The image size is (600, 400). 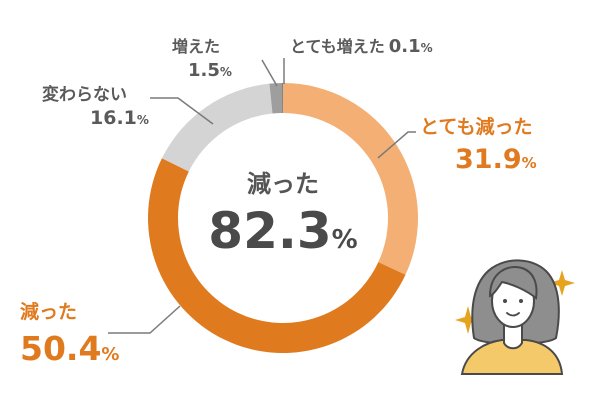 I want to click on neck, so click(x=513, y=335).